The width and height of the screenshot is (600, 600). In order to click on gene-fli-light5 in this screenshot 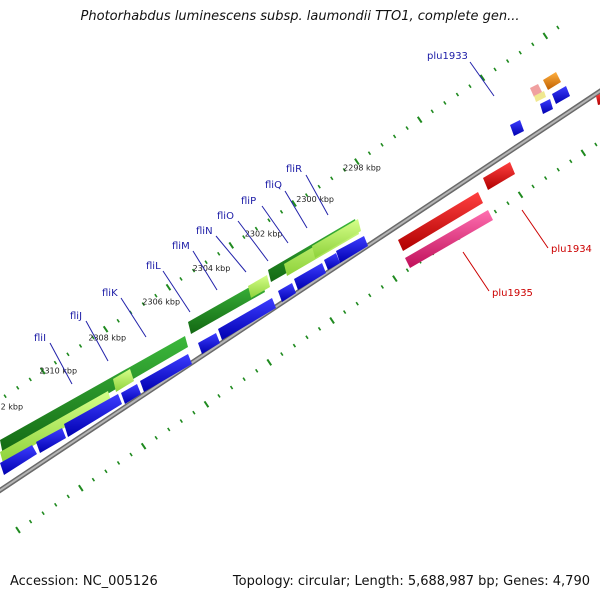, I will do `click(336, 238)`.